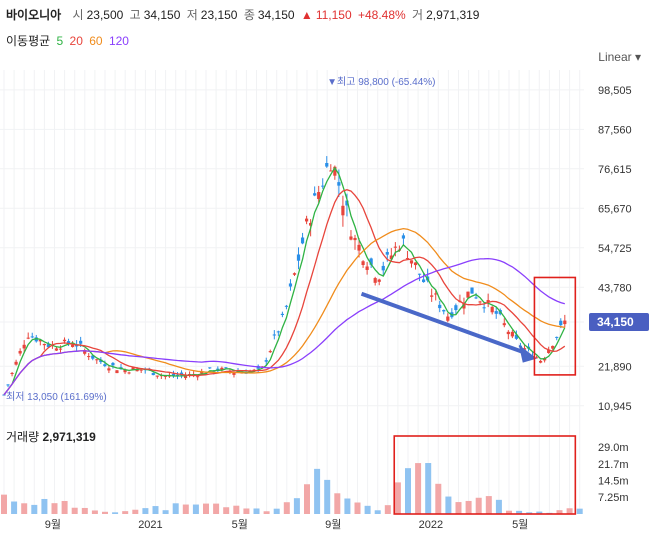 This screenshot has width=649, height=541. What do you see at coordinates (162, 15) in the screenshot?
I see `high-value: 34,150` at bounding box center [162, 15].